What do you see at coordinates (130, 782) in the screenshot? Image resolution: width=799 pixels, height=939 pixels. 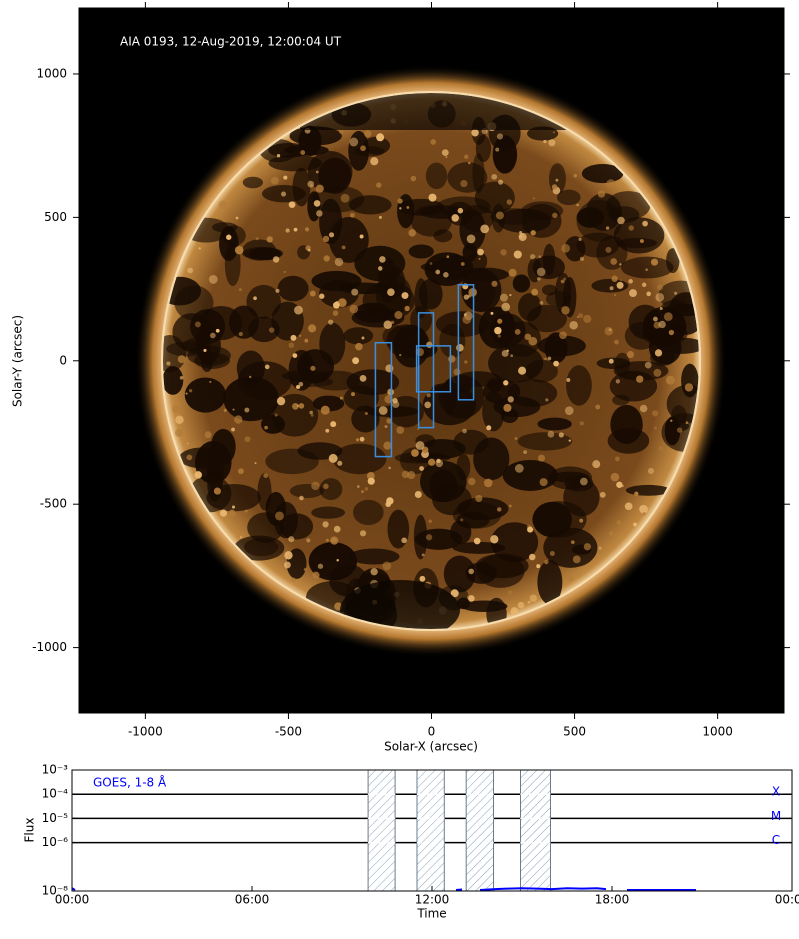 I see `legend-label: GOES, 1-8 Å` at bounding box center [130, 782].